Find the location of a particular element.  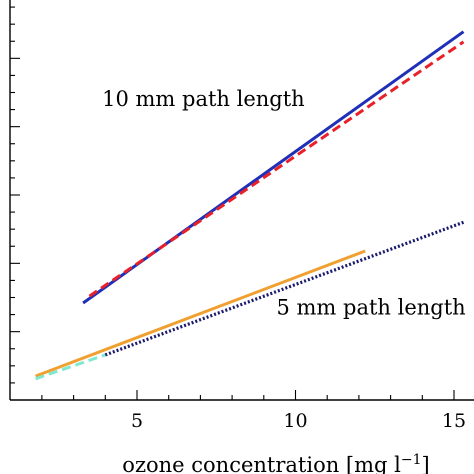

annotation-ann-5mm: 5 mm path length is located at coordinates (370, 308).